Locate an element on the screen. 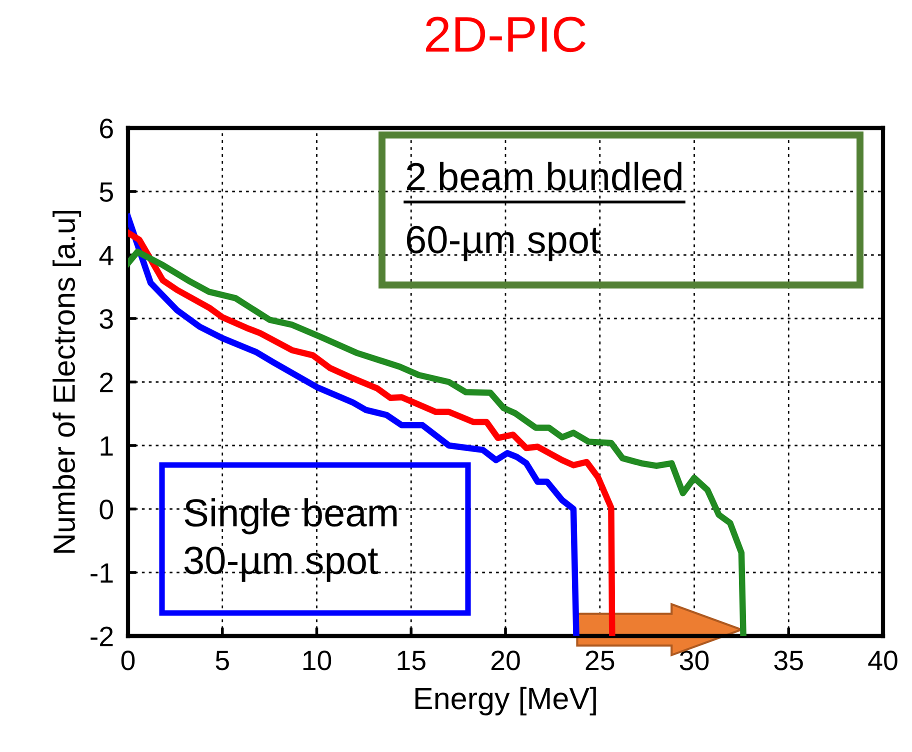 The image size is (912, 752). x-tick-label: 0 is located at coordinates (128, 660).